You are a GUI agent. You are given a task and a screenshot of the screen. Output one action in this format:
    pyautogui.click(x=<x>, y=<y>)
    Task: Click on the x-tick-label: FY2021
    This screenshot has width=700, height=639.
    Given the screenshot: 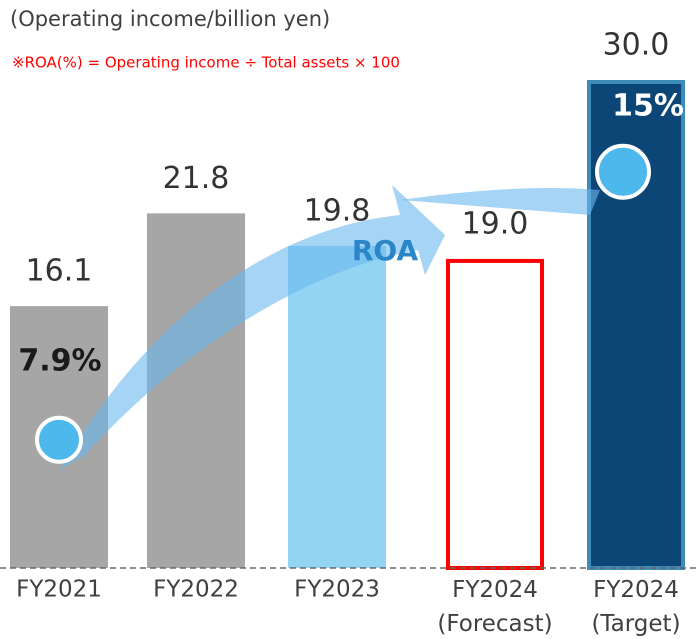 What is the action you would take?
    pyautogui.click(x=59, y=590)
    